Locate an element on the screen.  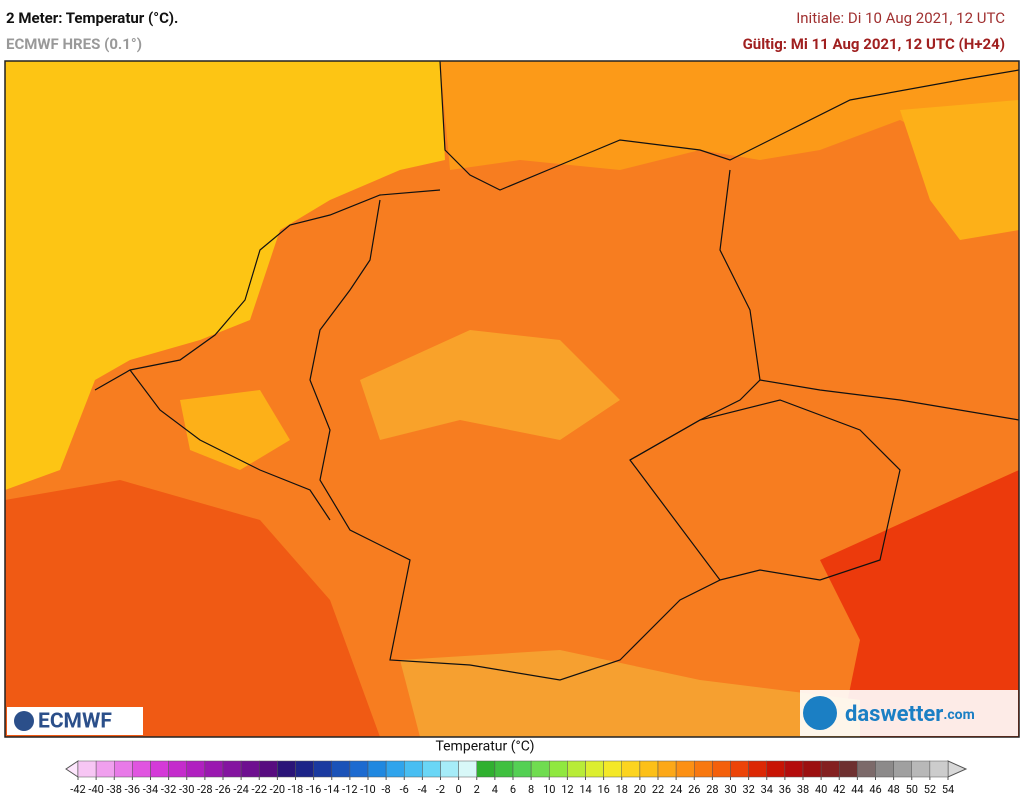
france-south is located at coordinates (192, 608).